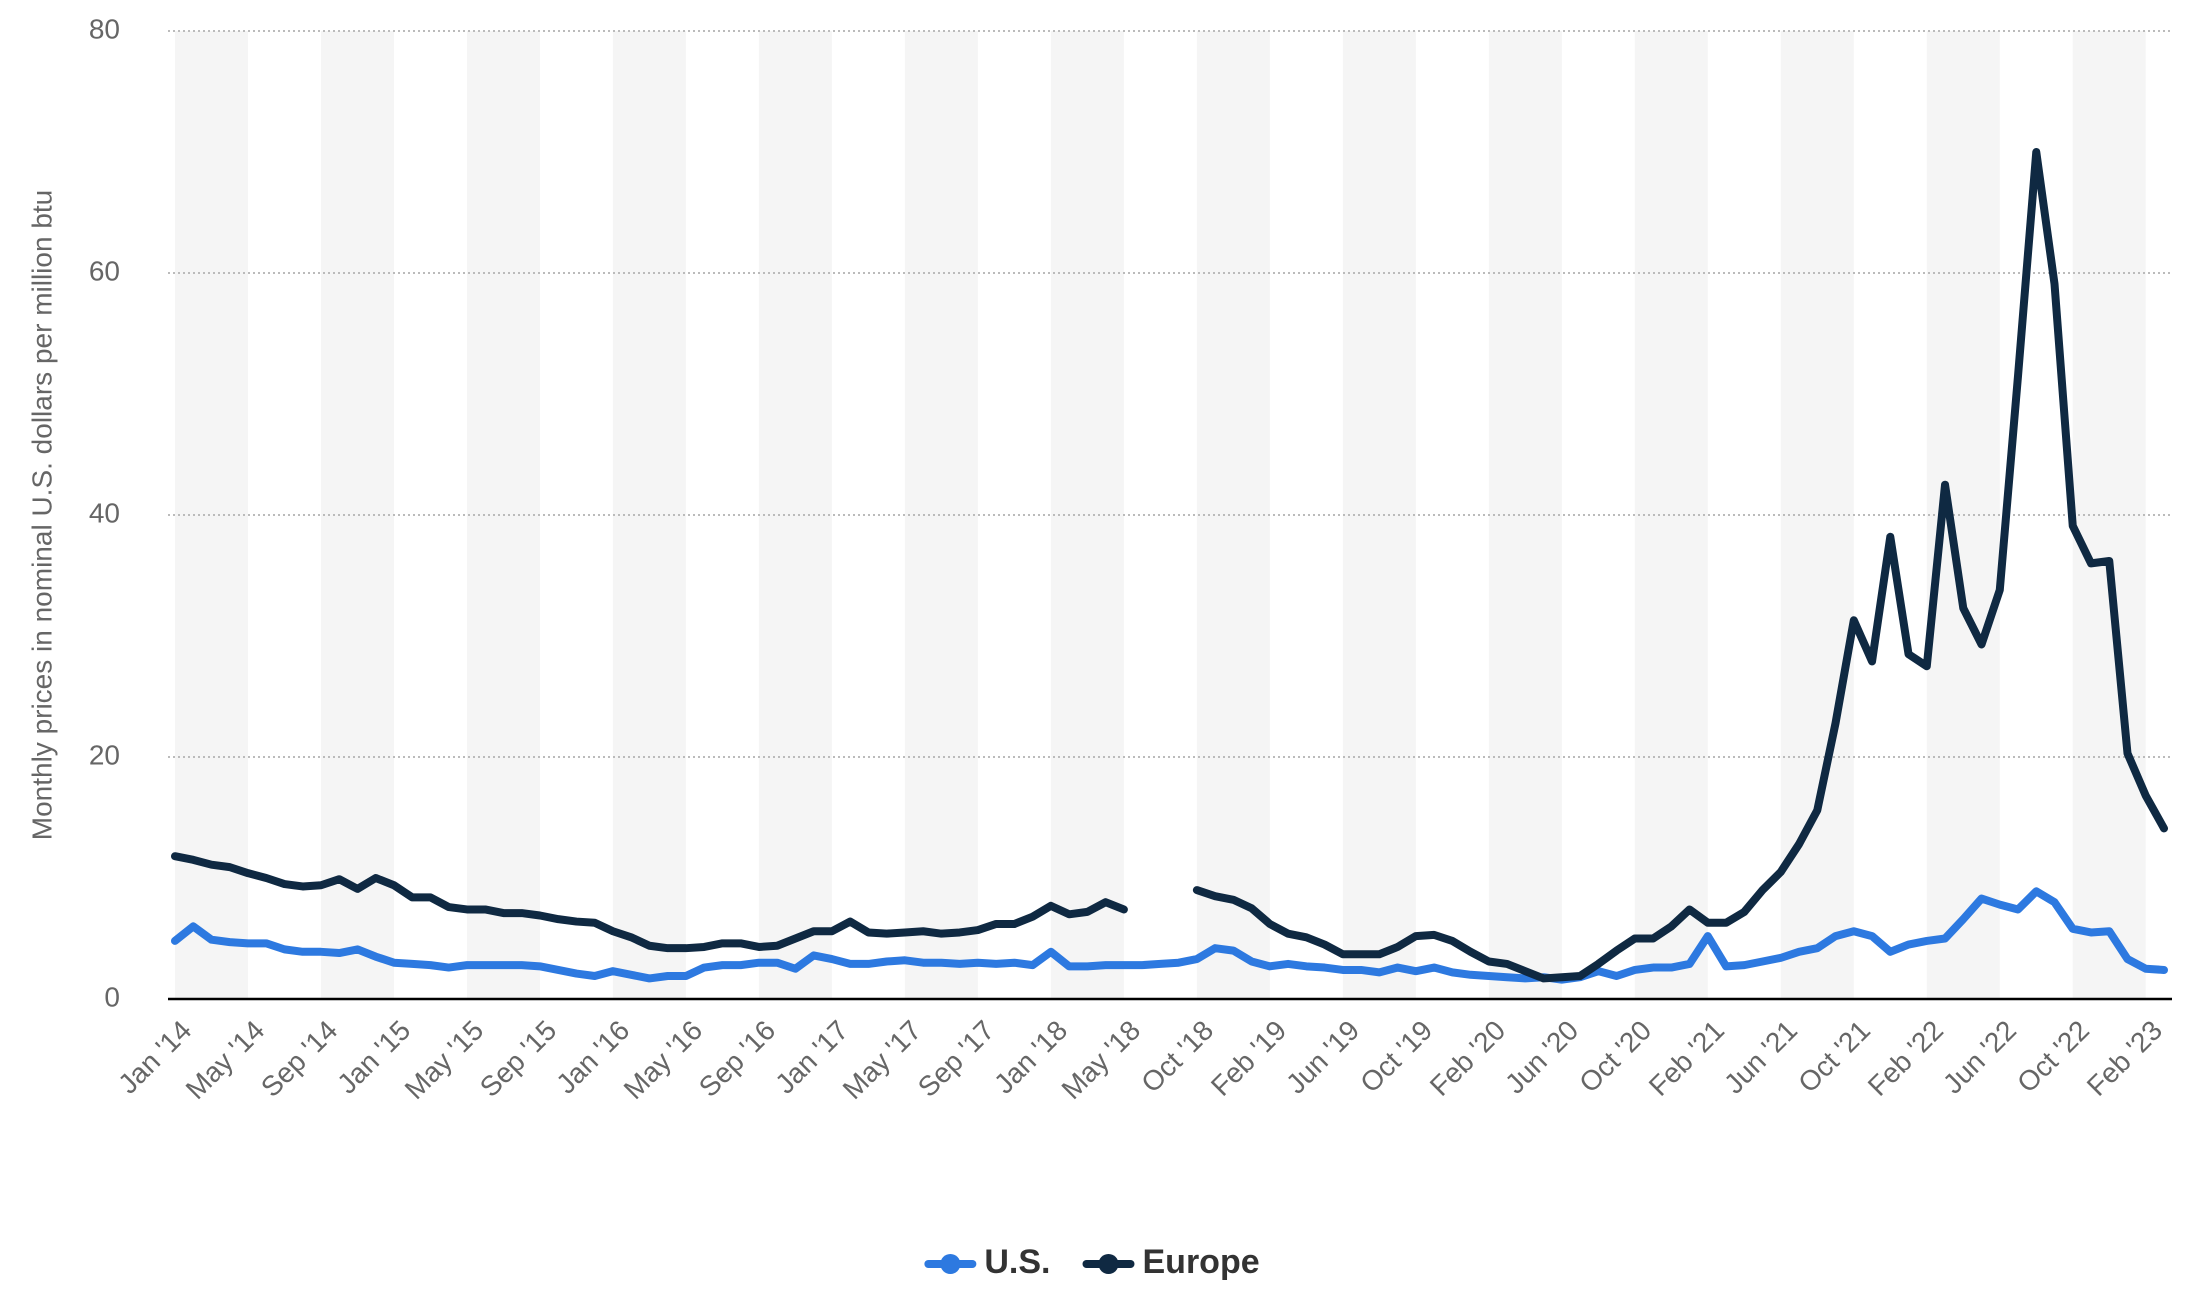 This screenshot has width=2200, height=1312. What do you see at coordinates (1396, 1056) in the screenshot?
I see `x-tick-label: Oct '19` at bounding box center [1396, 1056].